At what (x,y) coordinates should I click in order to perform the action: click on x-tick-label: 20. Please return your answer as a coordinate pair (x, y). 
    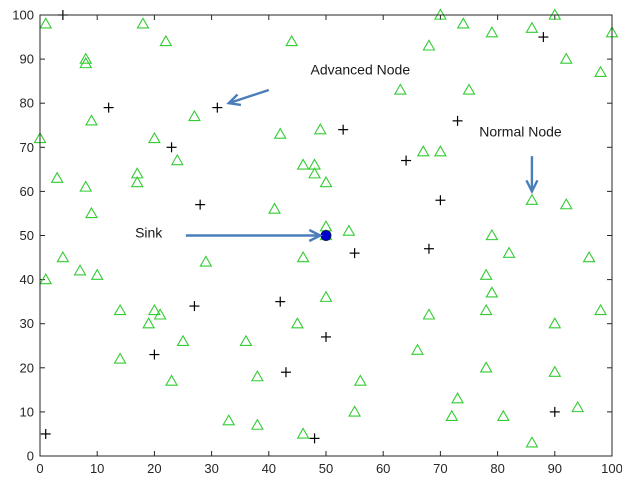
    Looking at the image, I should click on (154, 468).